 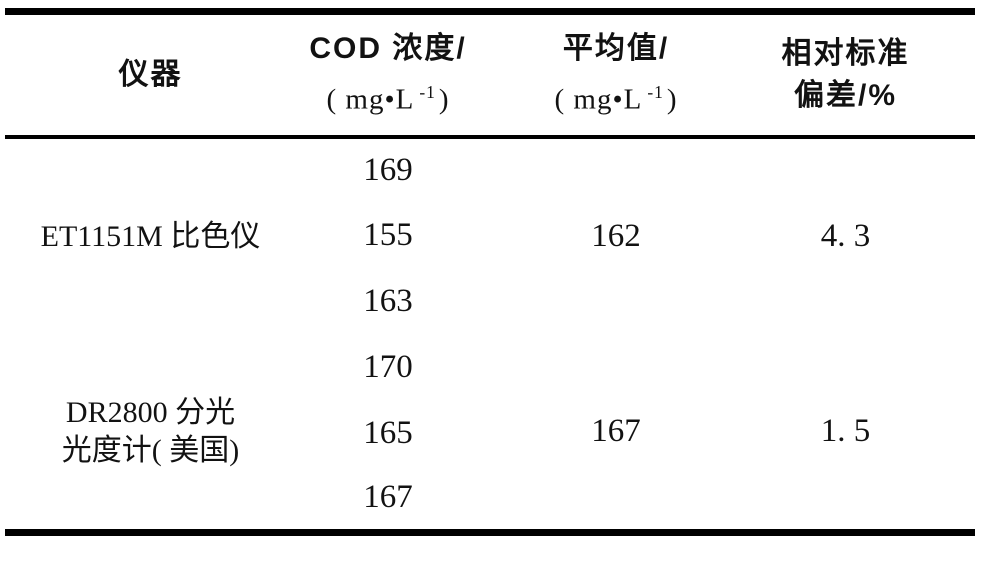 I want to click on cod-value-cell: 165, so click(x=388, y=433).